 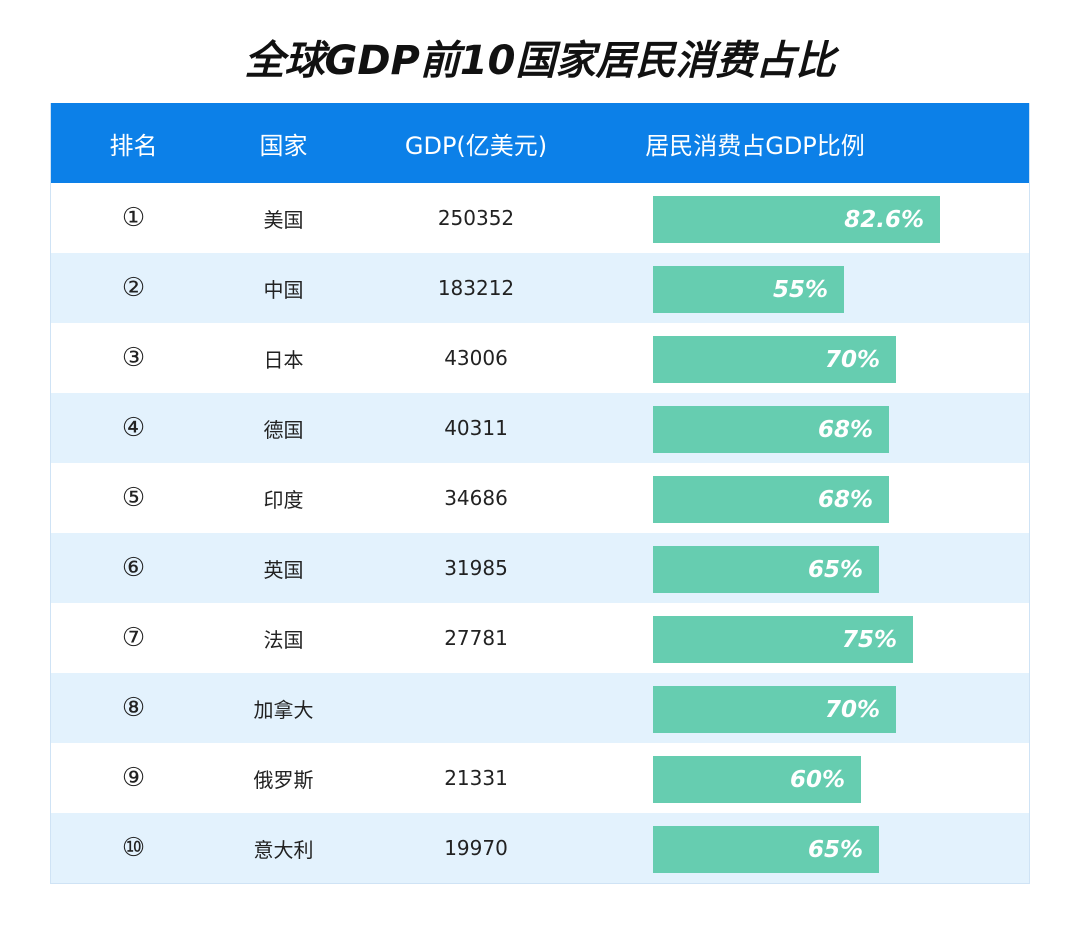 I want to click on table-header: 排名 国家 GDP(亿美元) 居民消费占GDP比例, so click(x=540, y=143).